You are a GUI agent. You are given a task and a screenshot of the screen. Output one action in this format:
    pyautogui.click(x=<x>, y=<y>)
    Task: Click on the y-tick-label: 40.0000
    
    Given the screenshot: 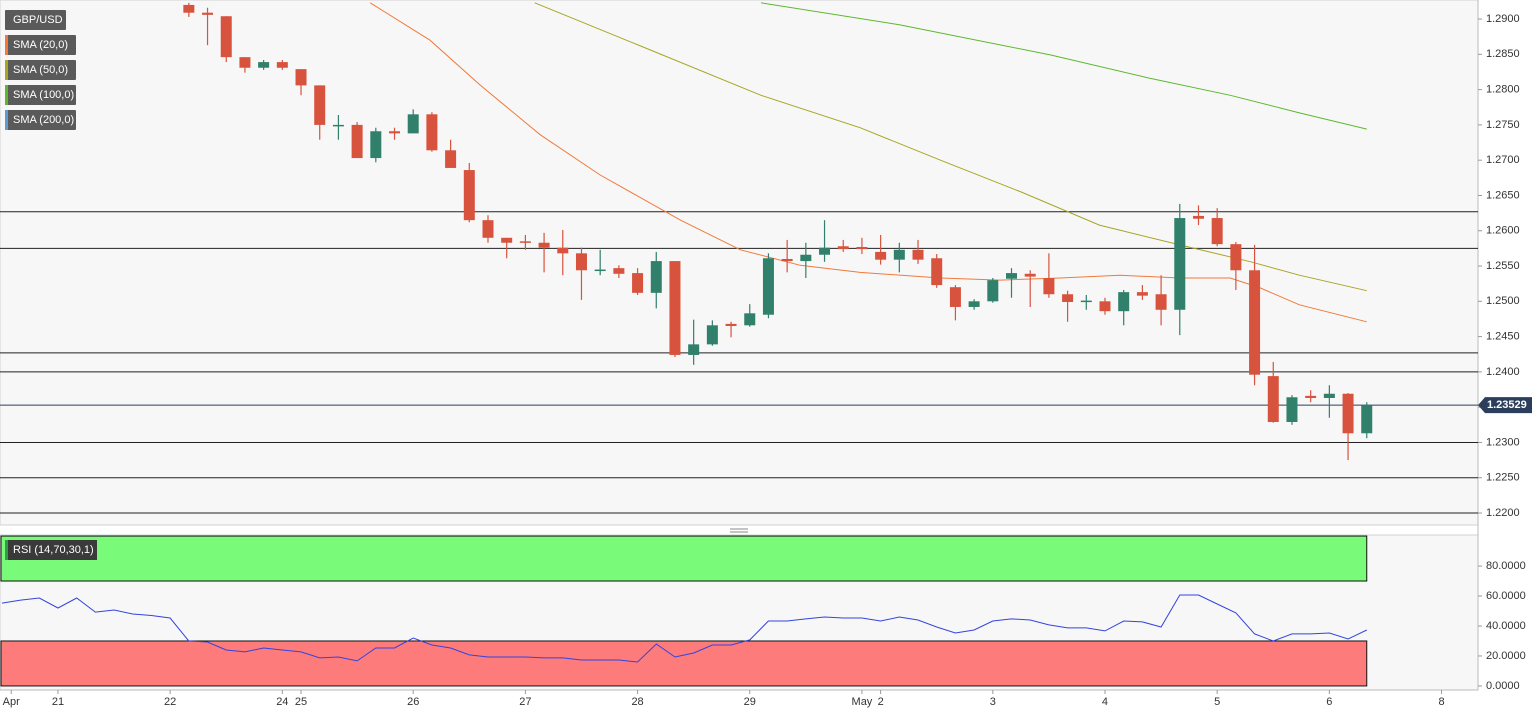 What is the action you would take?
    pyautogui.click(x=1506, y=626)
    